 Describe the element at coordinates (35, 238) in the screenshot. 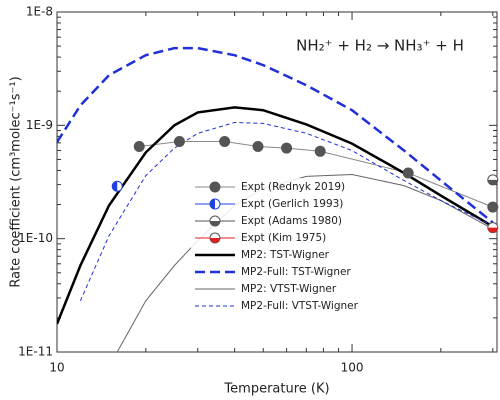

I see `y-tick-label: 1E-10` at that location.